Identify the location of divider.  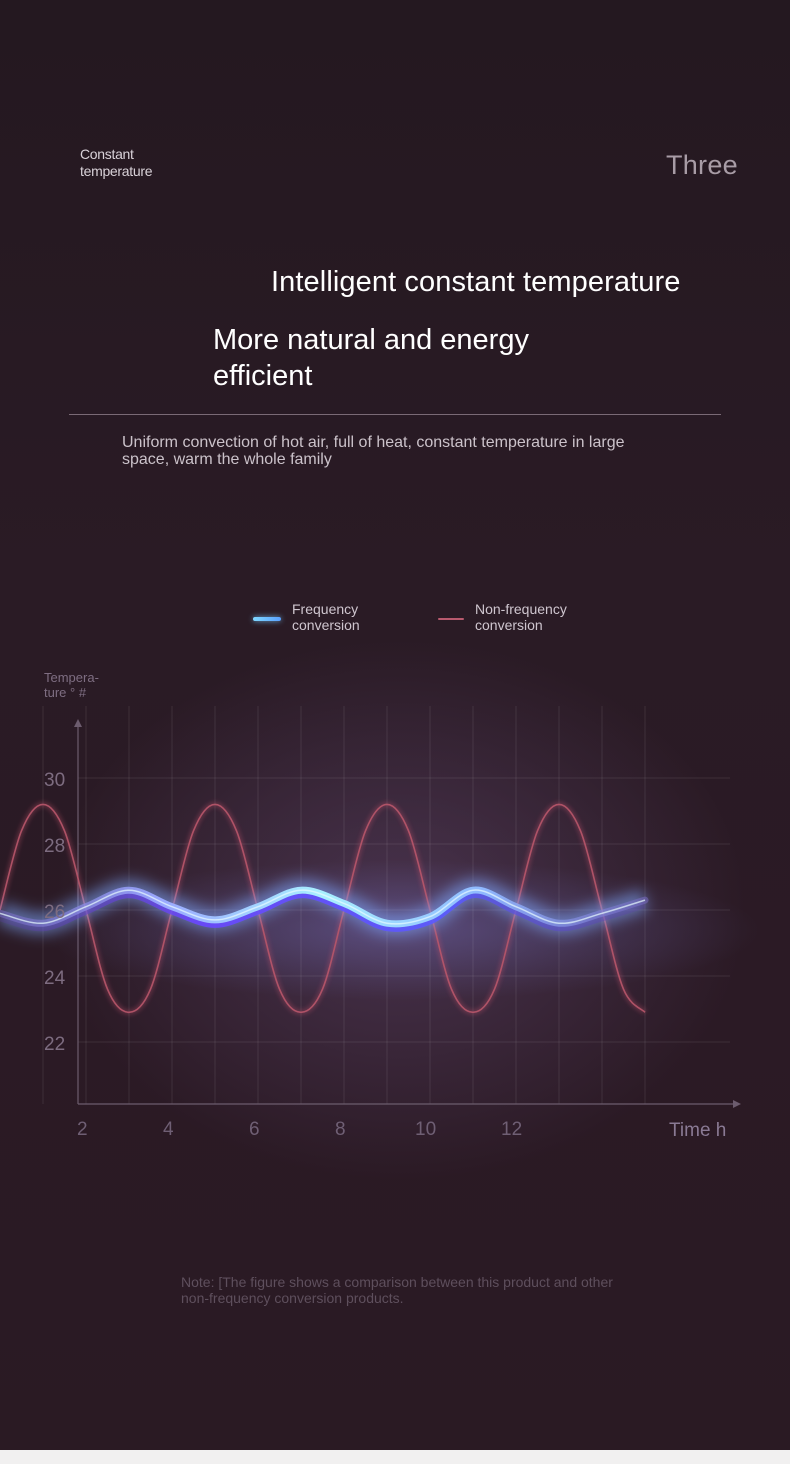
(395, 414).